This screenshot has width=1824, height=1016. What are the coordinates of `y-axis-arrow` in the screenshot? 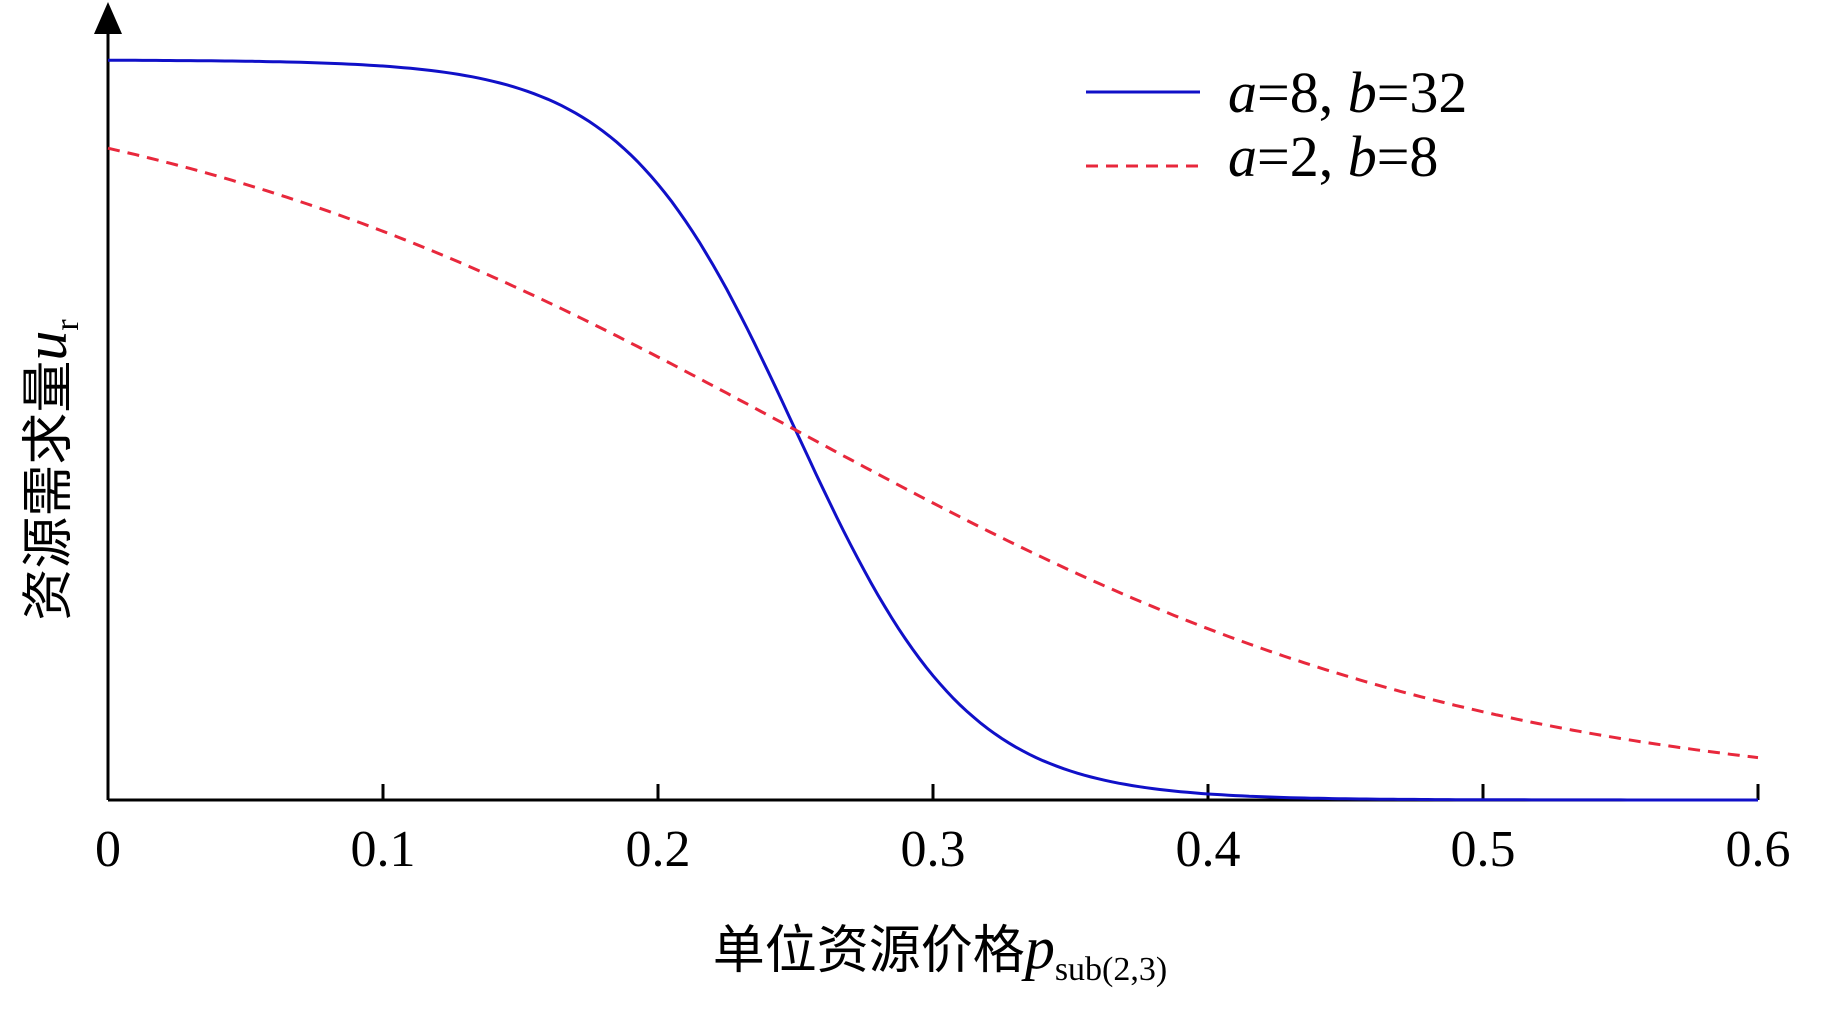 It's located at (108, 18).